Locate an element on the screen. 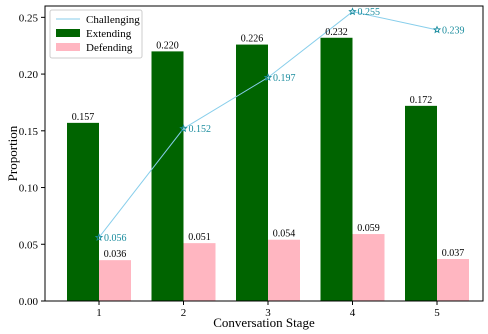 The width and height of the screenshot is (488, 334). y-axis: 0.00 0.05 0.10 0.15 0.20 0.25 is located at coordinates (32, 160).